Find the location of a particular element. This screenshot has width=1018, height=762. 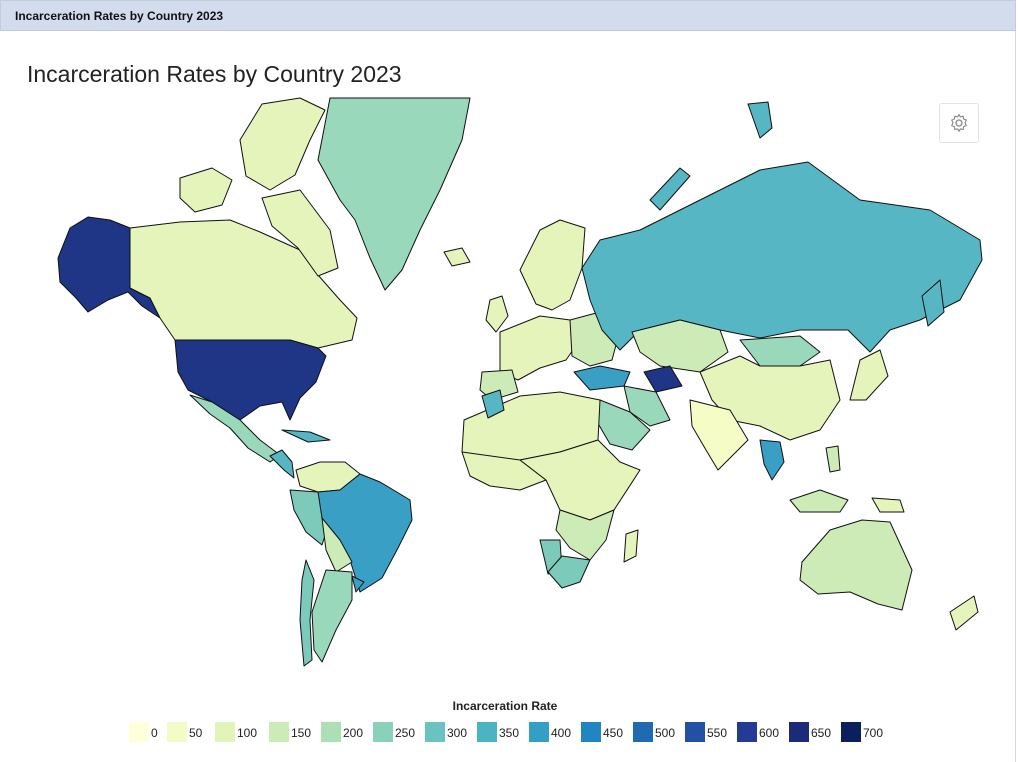

country-madagascar is located at coordinates (631, 546).